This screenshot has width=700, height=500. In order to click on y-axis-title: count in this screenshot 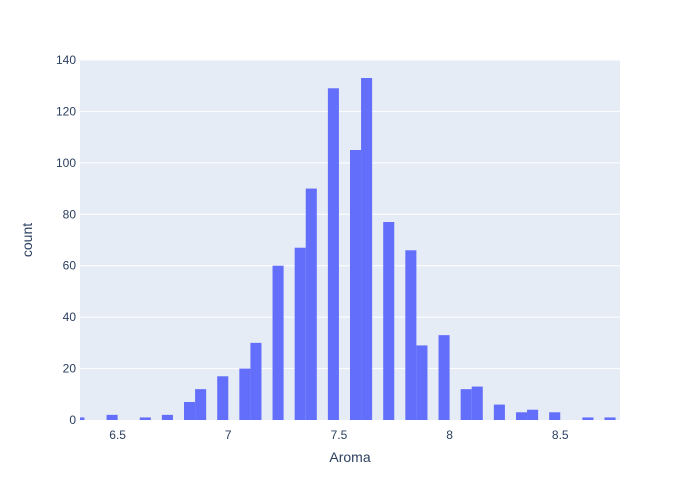, I will do `click(27, 240)`.